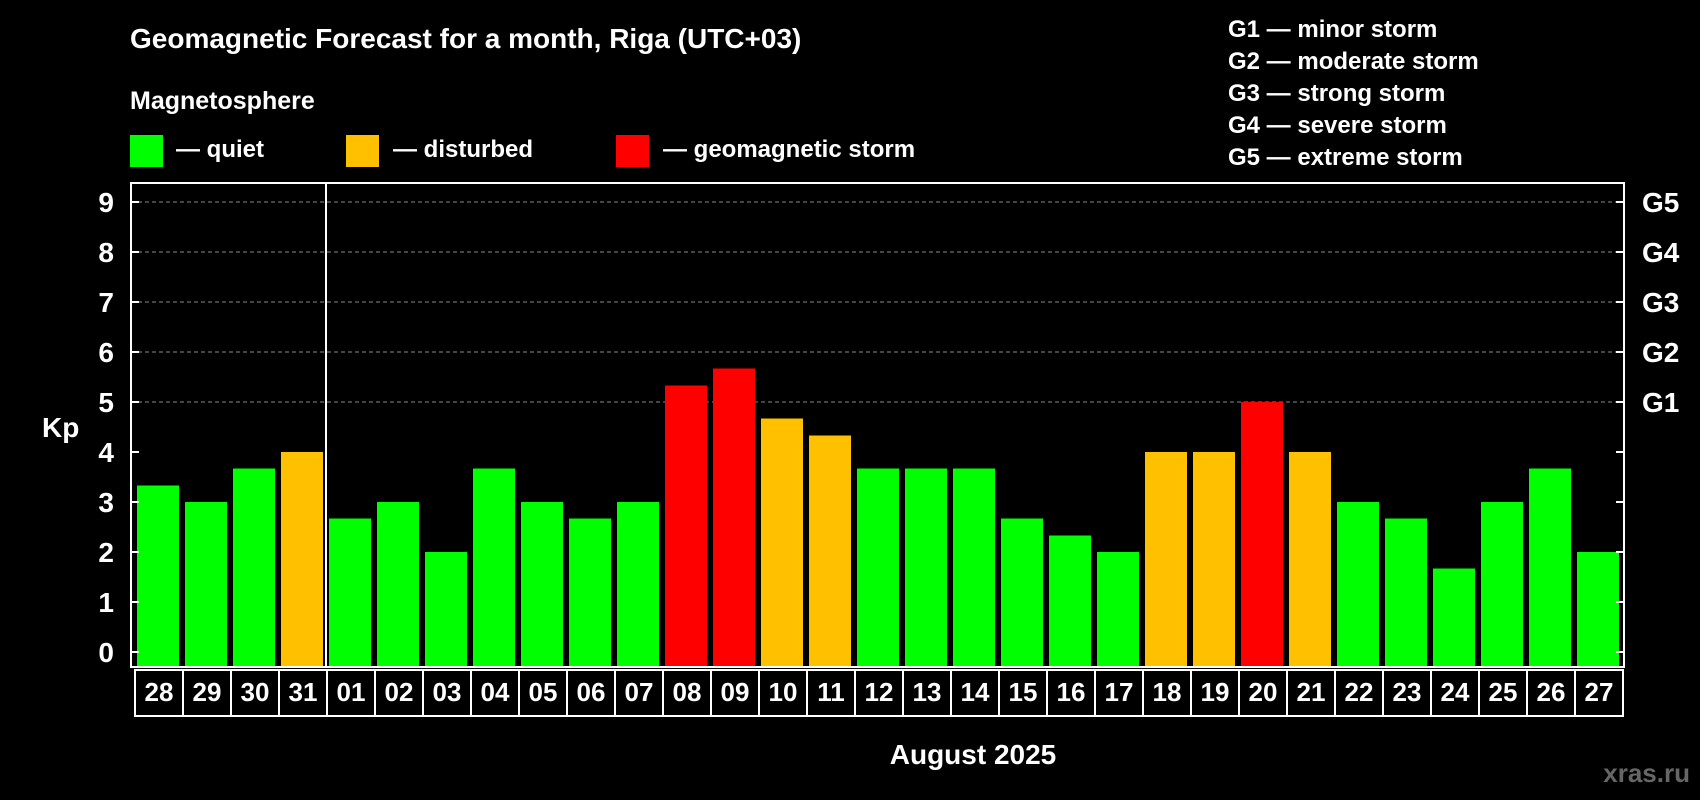  What do you see at coordinates (222, 101) in the screenshot?
I see `legend-heading: Magnetosphere` at bounding box center [222, 101].